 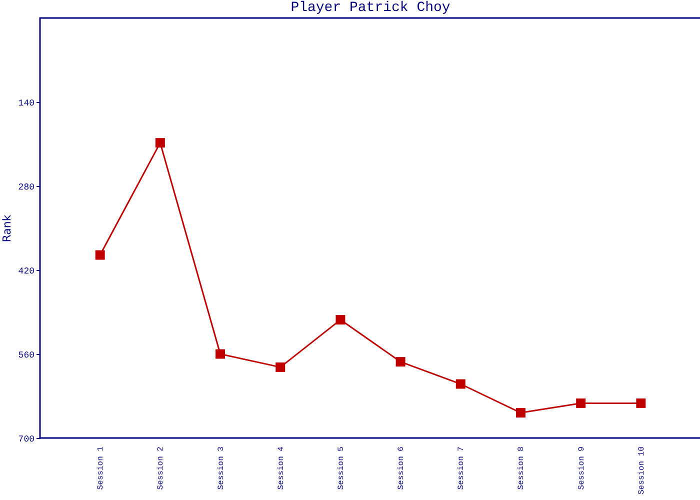 What do you see at coordinates (161, 468) in the screenshot?
I see `x-tick-label: Session 2` at bounding box center [161, 468].